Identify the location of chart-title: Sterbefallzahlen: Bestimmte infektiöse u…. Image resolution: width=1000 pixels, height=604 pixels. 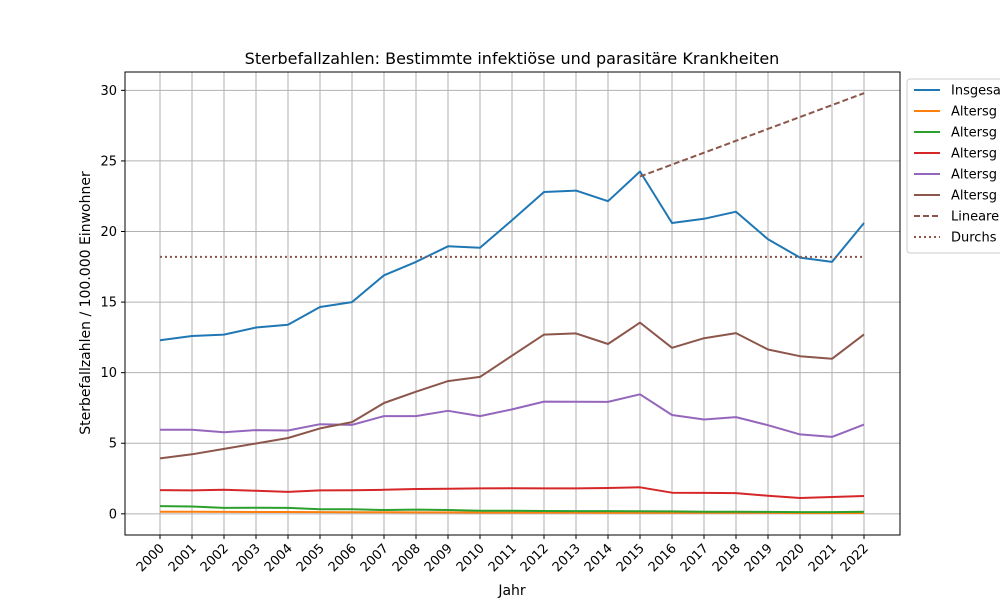
(512, 58).